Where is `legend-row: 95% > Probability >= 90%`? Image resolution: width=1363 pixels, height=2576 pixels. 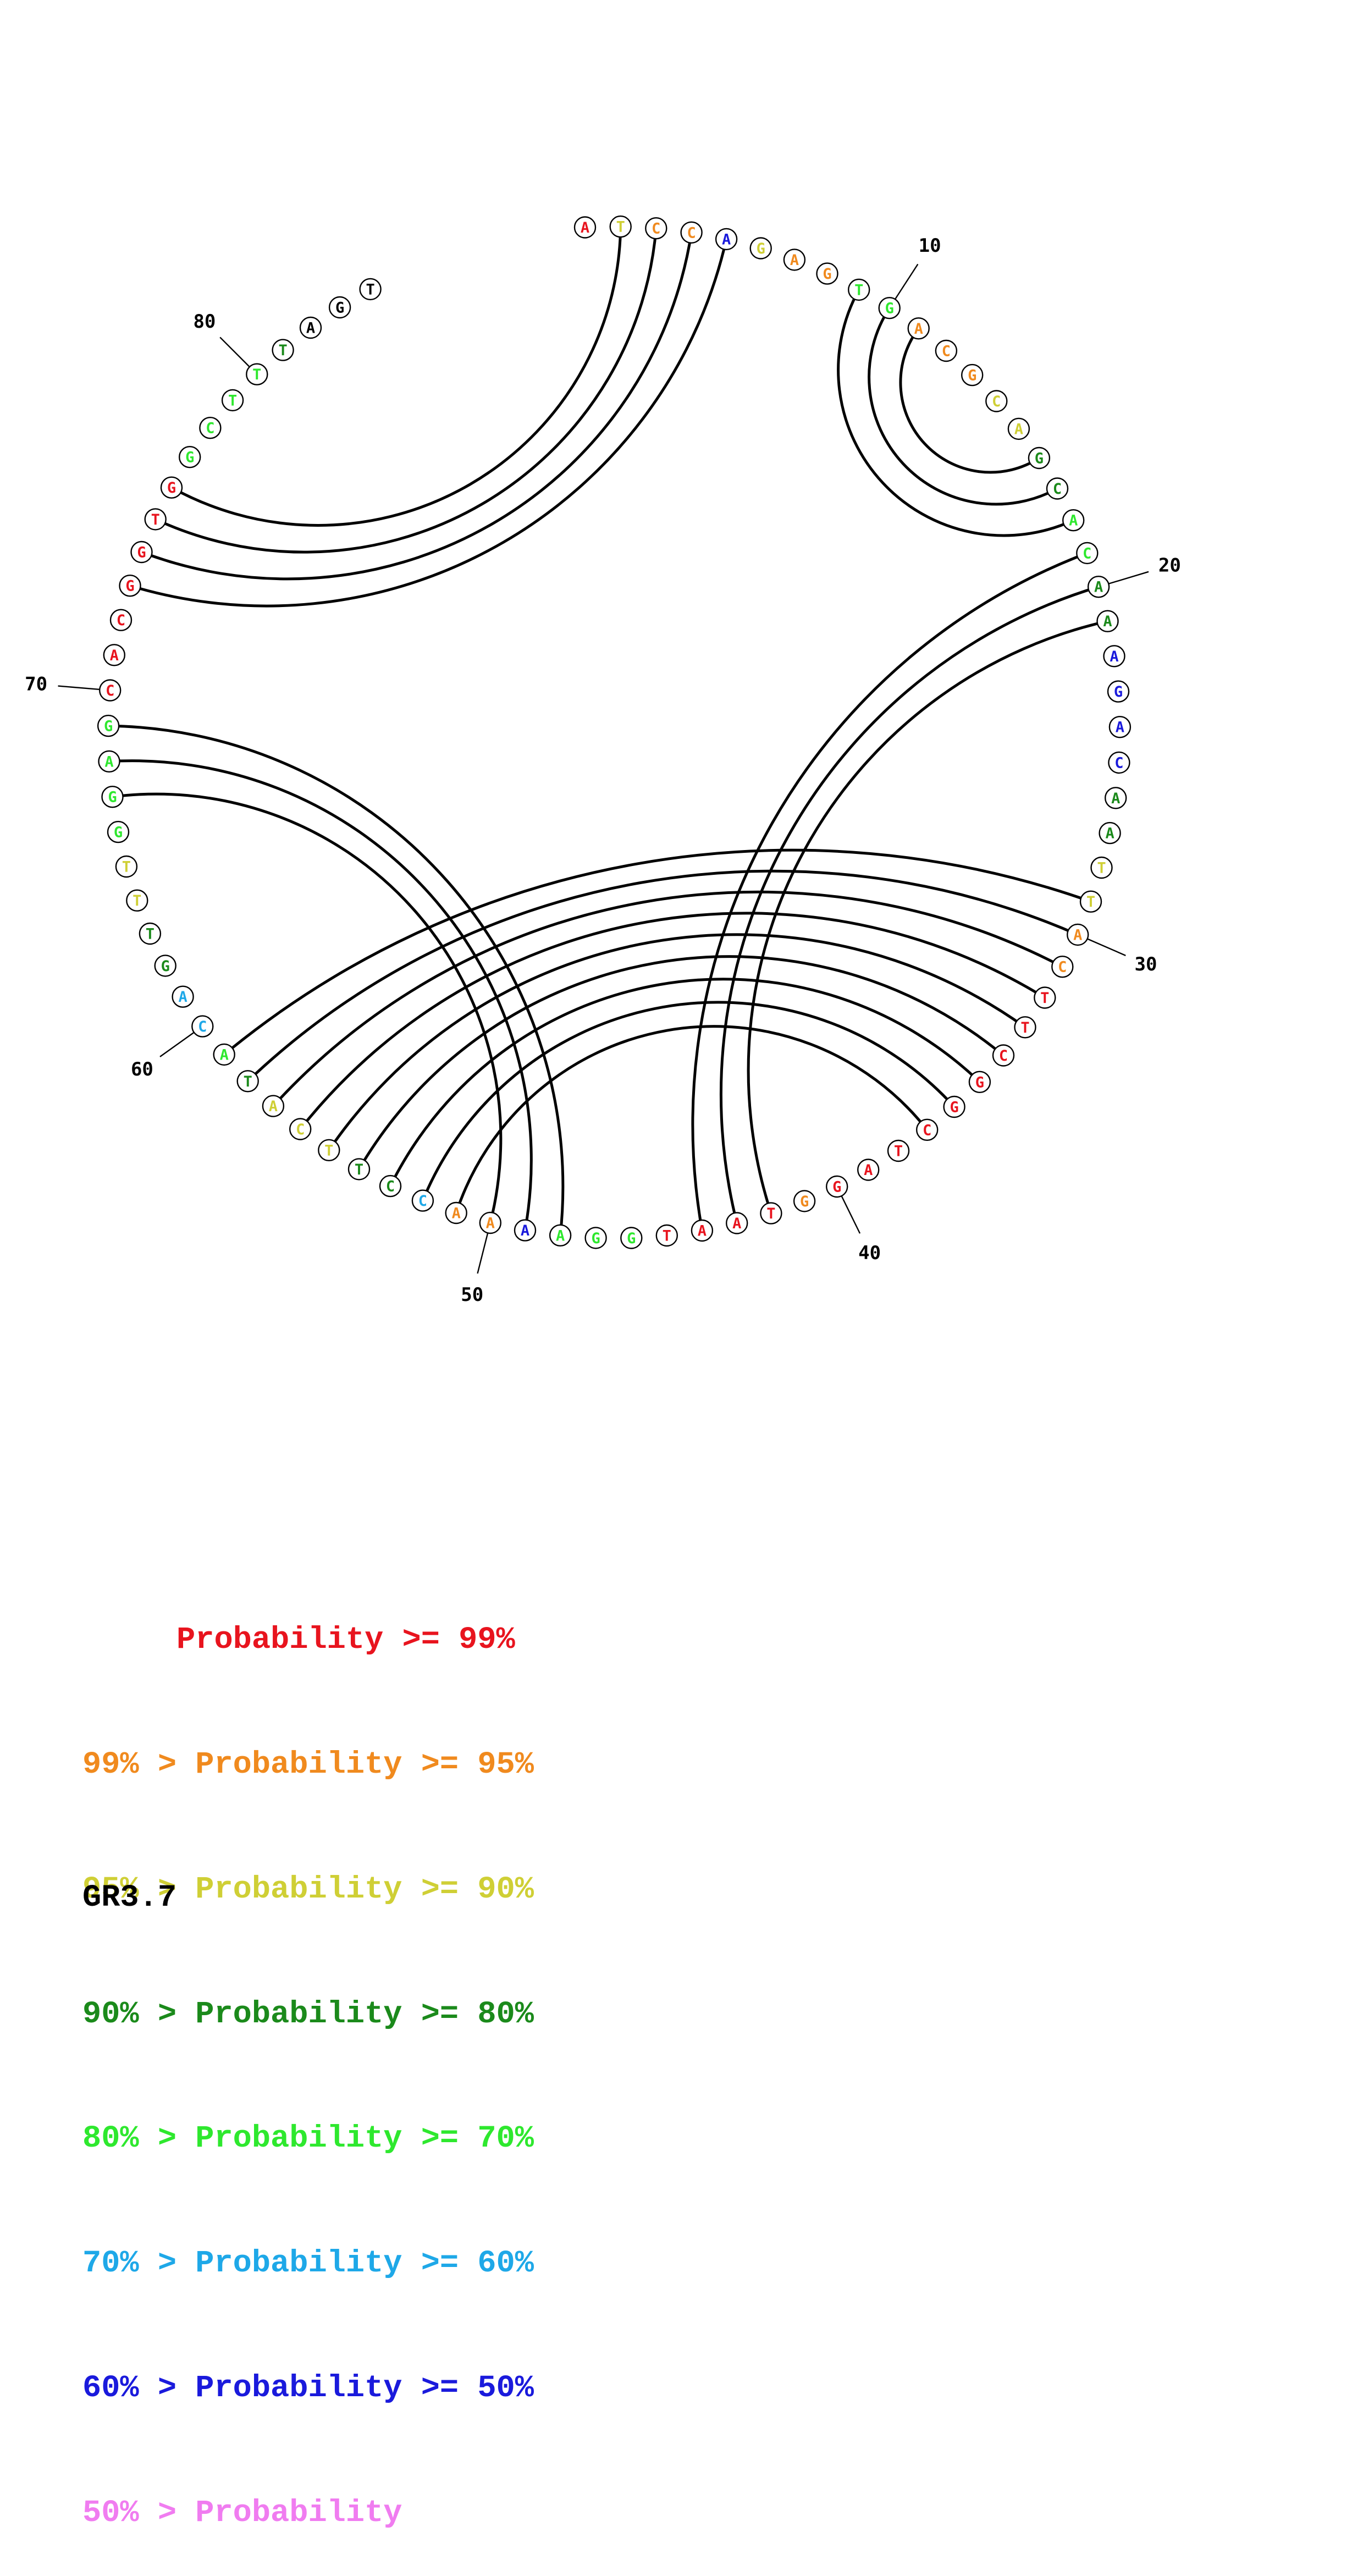
legend-row: 95% > Probability >= 90% is located at coordinates (308, 1889).